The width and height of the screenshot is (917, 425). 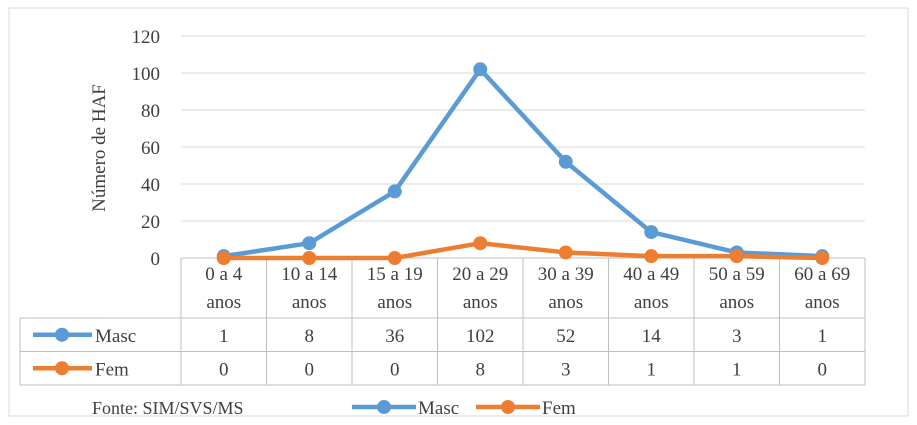 I want to click on y-tick-label: 100, so click(x=146, y=74).